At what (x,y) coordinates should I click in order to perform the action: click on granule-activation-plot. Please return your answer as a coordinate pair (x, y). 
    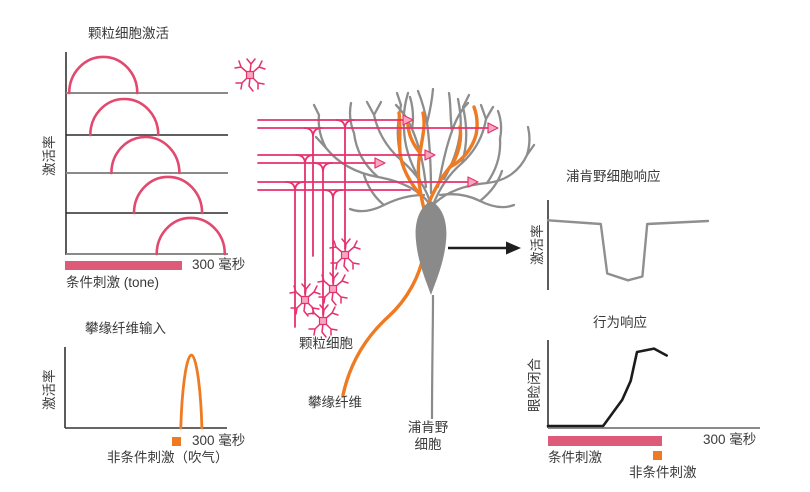
    Looking at the image, I should click on (146, 154).